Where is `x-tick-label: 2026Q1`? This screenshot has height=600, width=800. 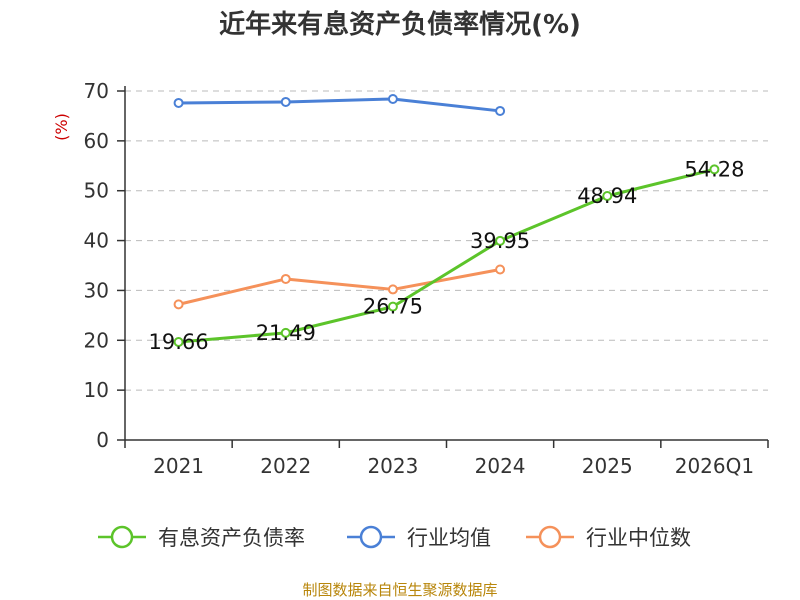 x-tick-label: 2026Q1 is located at coordinates (714, 466).